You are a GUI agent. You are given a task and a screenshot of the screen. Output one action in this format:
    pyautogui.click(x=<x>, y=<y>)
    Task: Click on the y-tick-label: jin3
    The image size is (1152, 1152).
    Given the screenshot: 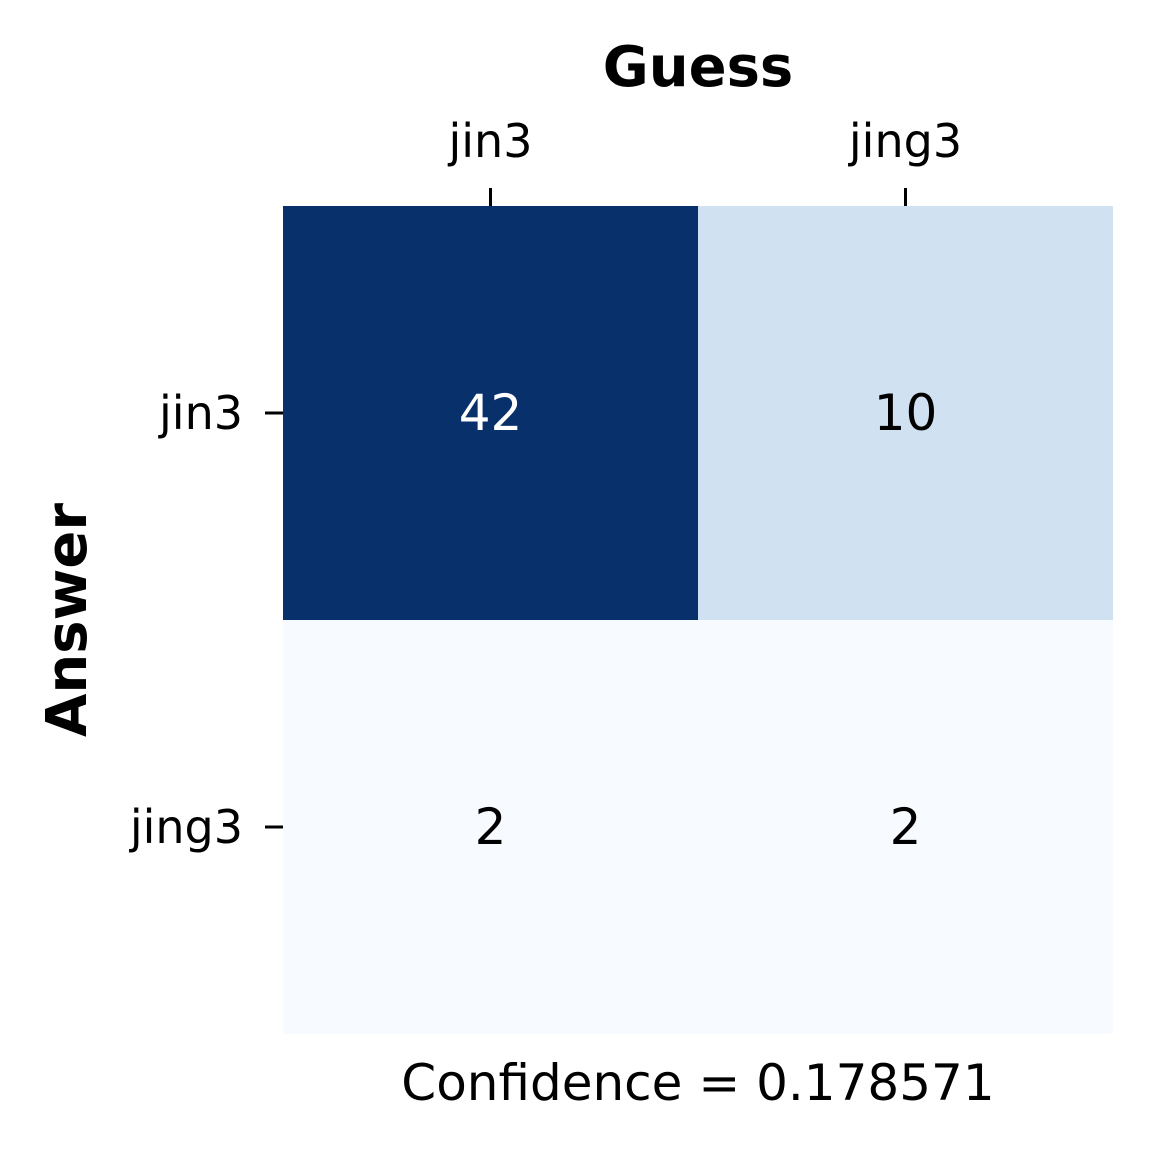 What is the action you would take?
    pyautogui.click(x=200, y=413)
    